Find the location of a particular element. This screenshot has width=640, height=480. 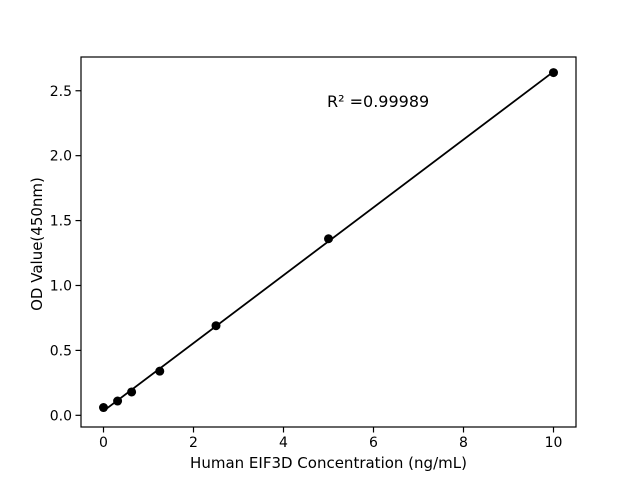

x-tick-label: 10 is located at coordinates (554, 443).